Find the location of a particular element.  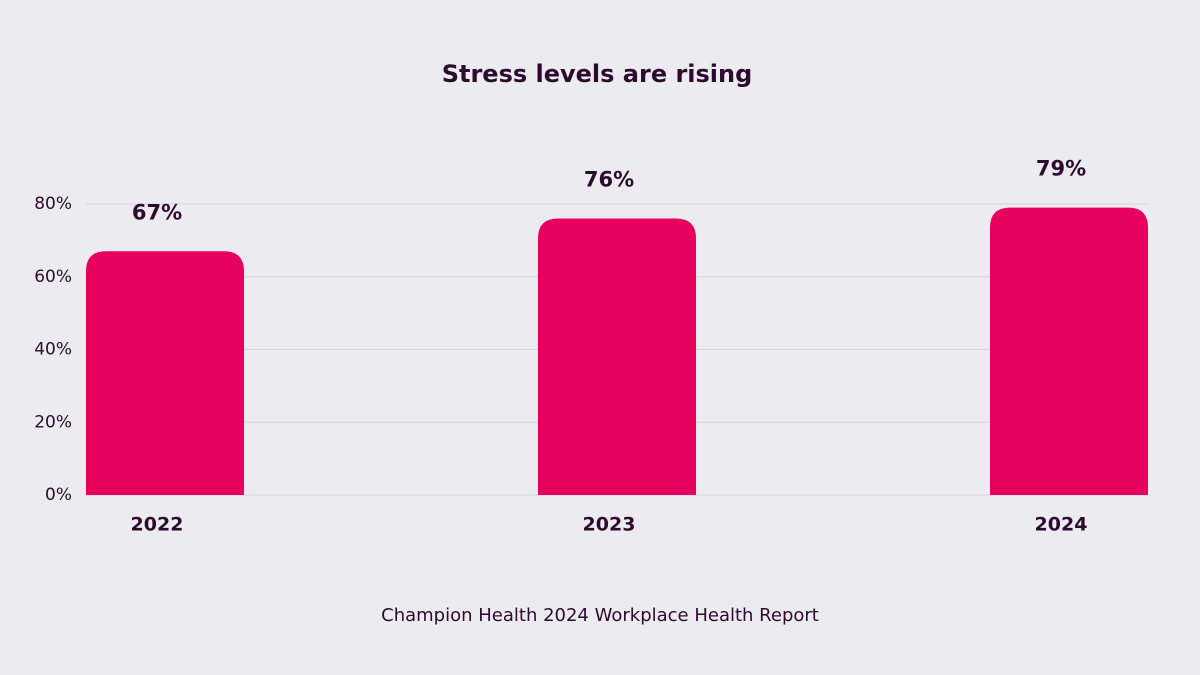

x-tick-label: 2024 is located at coordinates (1061, 525).